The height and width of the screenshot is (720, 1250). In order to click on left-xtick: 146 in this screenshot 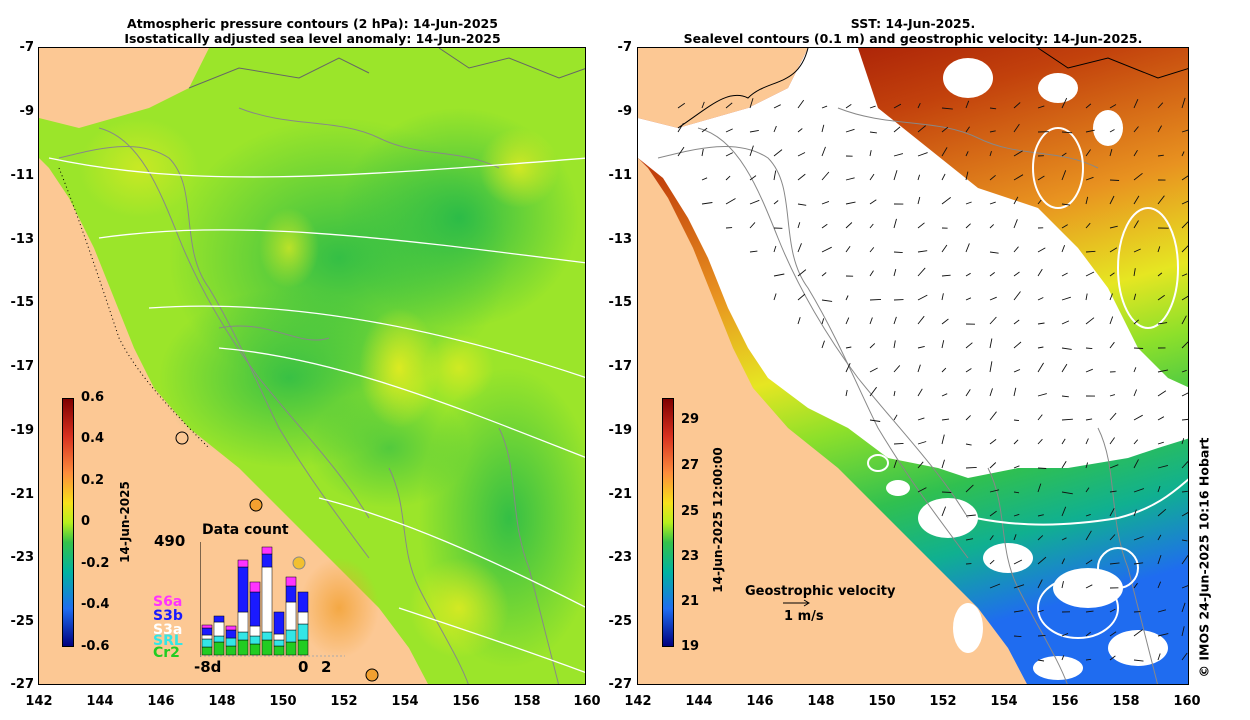, I will do `click(161, 701)`.